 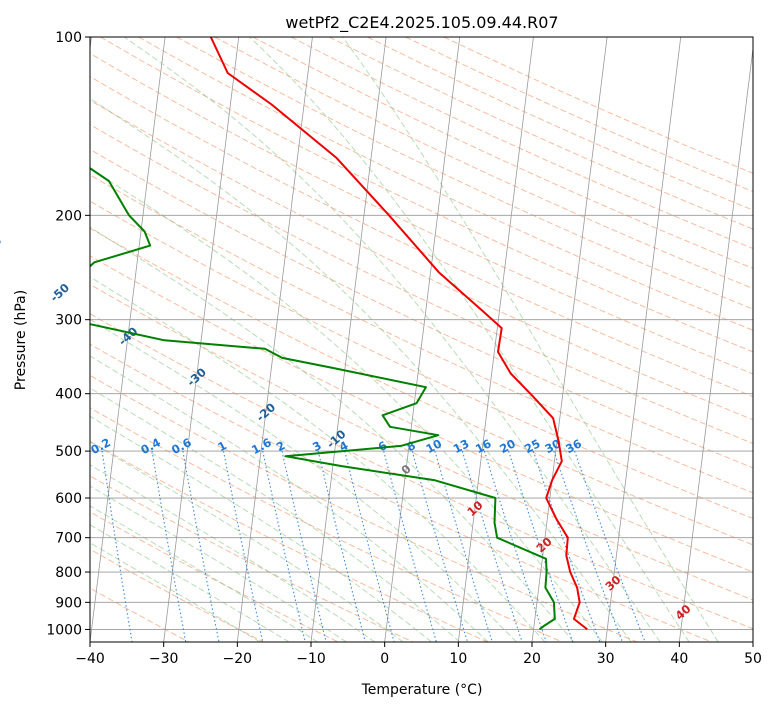 What do you see at coordinates (606, 659) in the screenshot?
I see `x-tick-label: 30` at bounding box center [606, 659].